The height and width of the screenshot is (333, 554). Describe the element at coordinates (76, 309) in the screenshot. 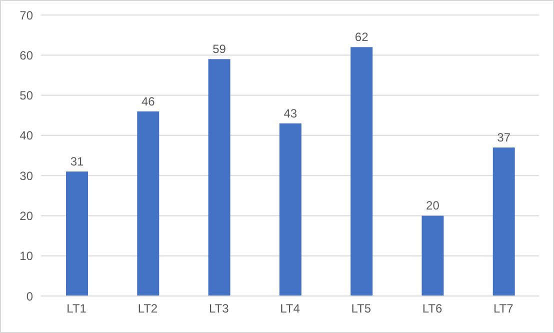

I see `x-tick-label: LT1` at that location.